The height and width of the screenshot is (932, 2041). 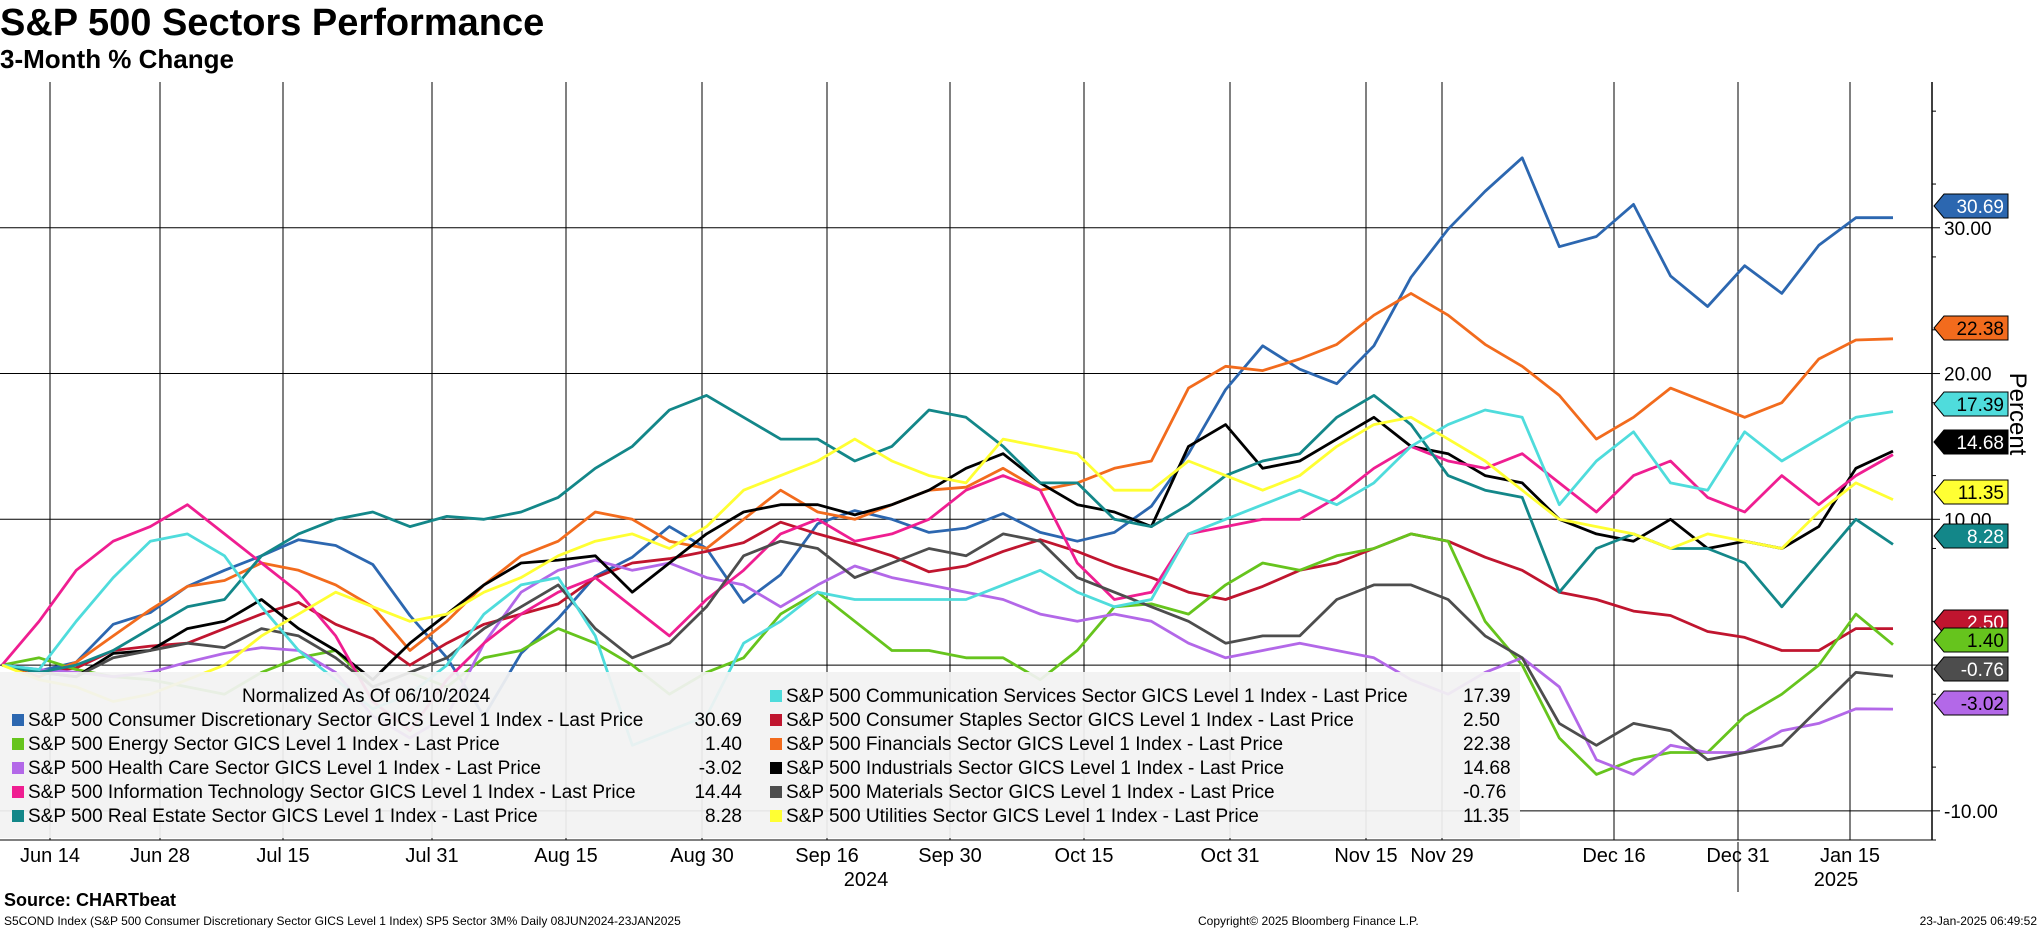 I want to click on chart-subtitle: 3-Month % Change, so click(x=117, y=59).